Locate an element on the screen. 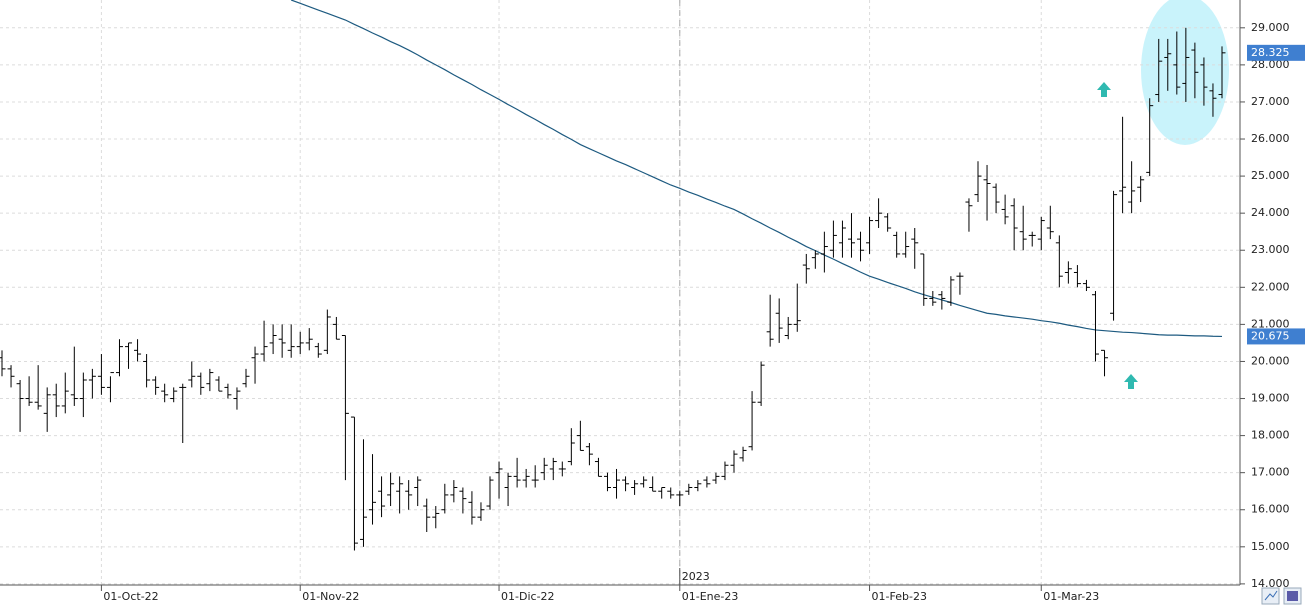 This screenshot has height=605, width=1305. x-tick-label: 01-Dic-22 is located at coordinates (528, 596).